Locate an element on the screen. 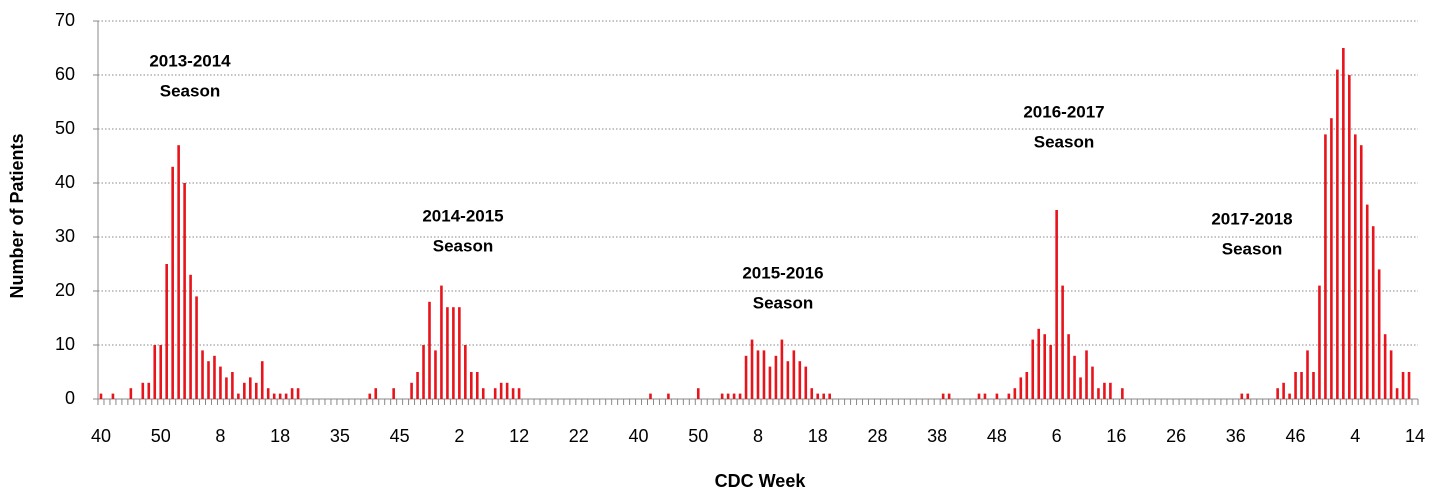 The height and width of the screenshot is (497, 1447). x-tick-label: 38 is located at coordinates (937, 436).